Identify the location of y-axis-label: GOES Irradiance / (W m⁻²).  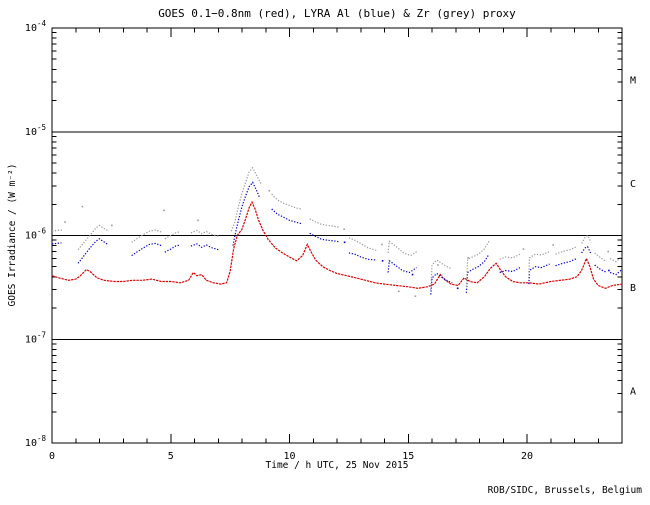
(12, 235).